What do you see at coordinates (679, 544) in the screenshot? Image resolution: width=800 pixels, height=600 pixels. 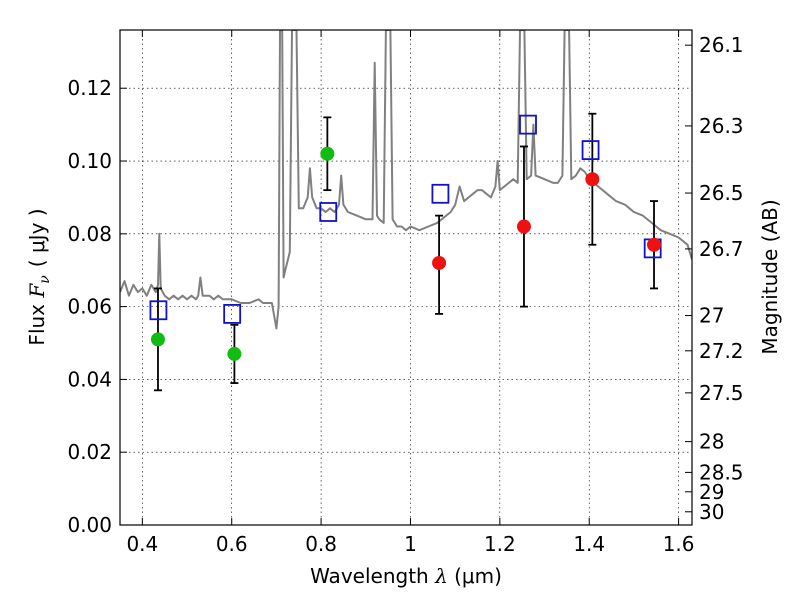 I see `x-tick-label: 1.6` at bounding box center [679, 544].